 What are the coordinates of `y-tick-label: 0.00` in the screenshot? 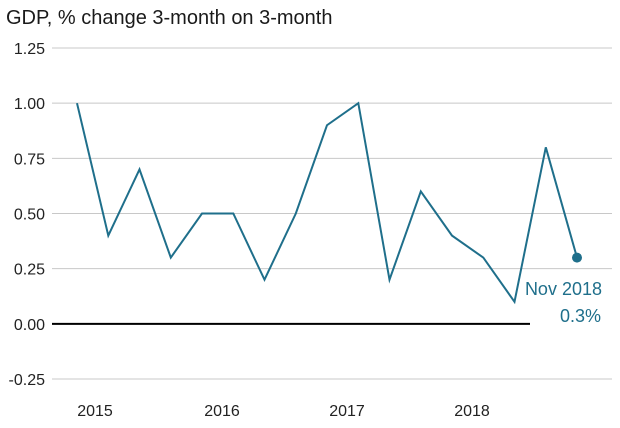 It's located at (29, 325).